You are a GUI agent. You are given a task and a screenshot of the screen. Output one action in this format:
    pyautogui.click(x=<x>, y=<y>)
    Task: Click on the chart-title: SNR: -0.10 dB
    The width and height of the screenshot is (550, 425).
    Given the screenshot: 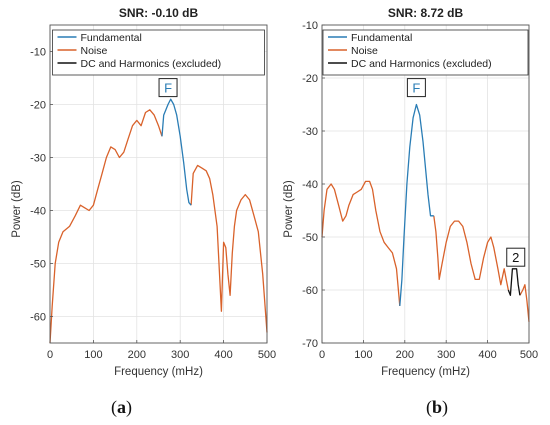 What is the action you would take?
    pyautogui.click(x=159, y=13)
    